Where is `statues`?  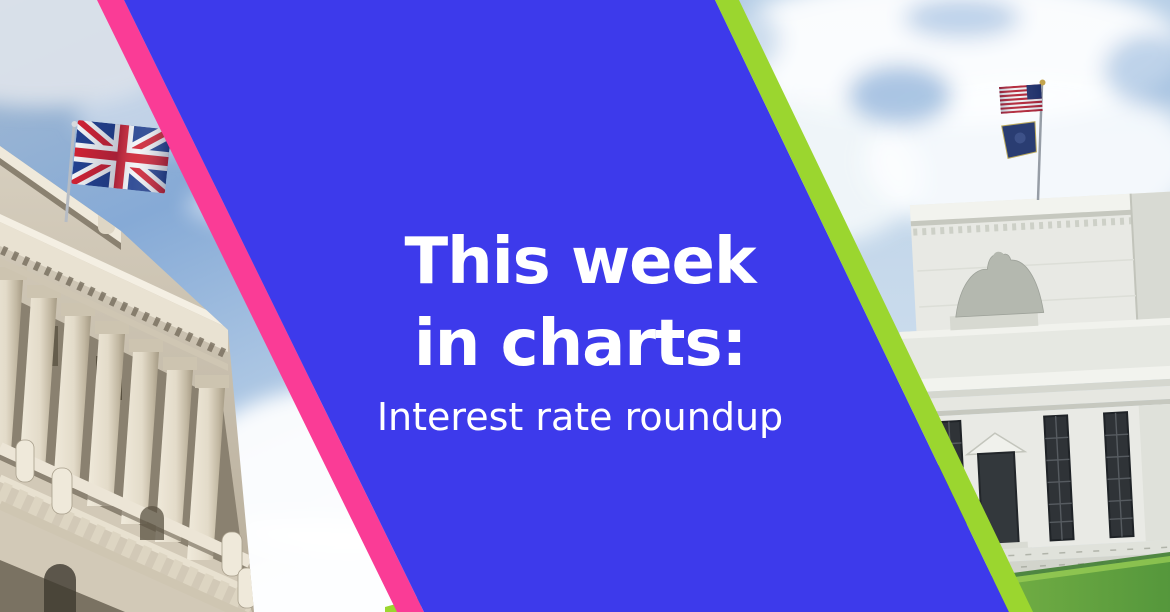
statues is located at coordinates (134, 524).